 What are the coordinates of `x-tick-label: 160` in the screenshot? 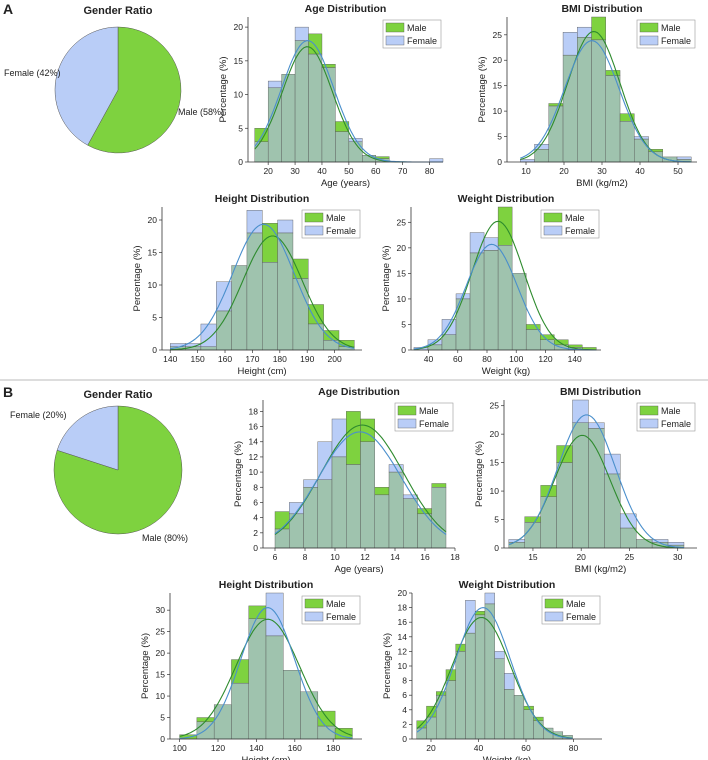 It's located at (295, 748).